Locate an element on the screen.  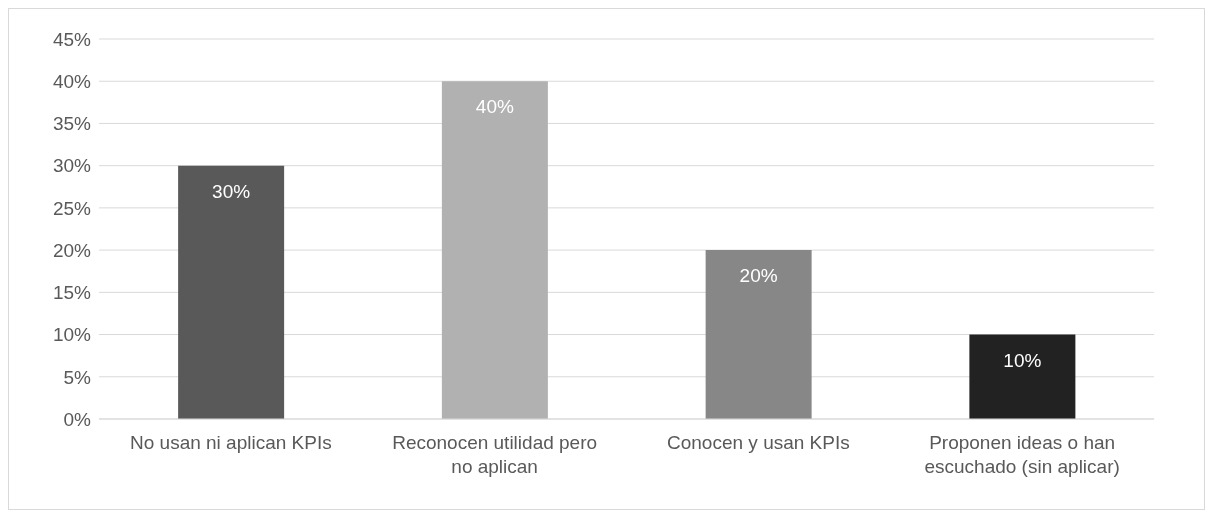
y-tick-label: 20% is located at coordinates (72, 250).